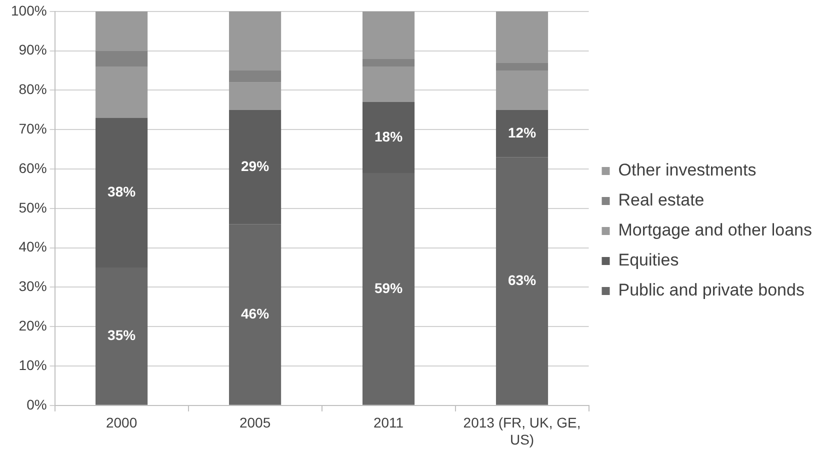 Image resolution: width=822 pixels, height=455 pixels. What do you see at coordinates (389, 136) in the screenshot?
I see `data-label: 18%` at bounding box center [389, 136].